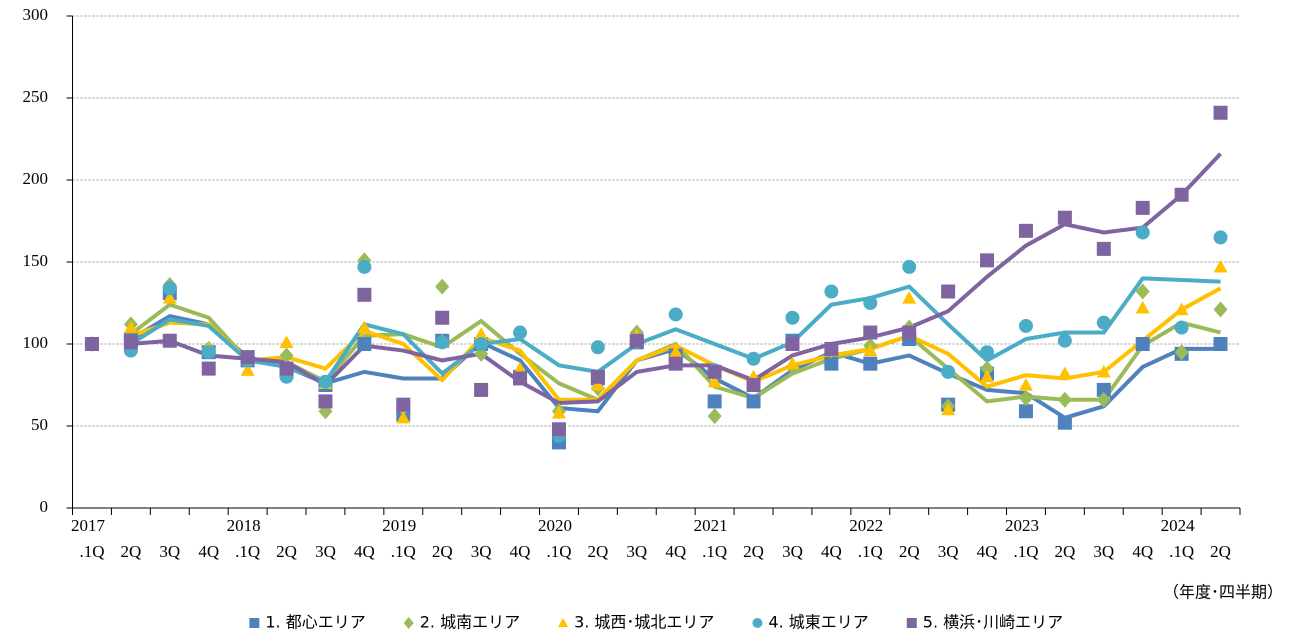 This screenshot has width=1291, height=638. Describe the element at coordinates (818, 622) in the screenshot. I see `legend-label: 4. 城東エリア` at that location.